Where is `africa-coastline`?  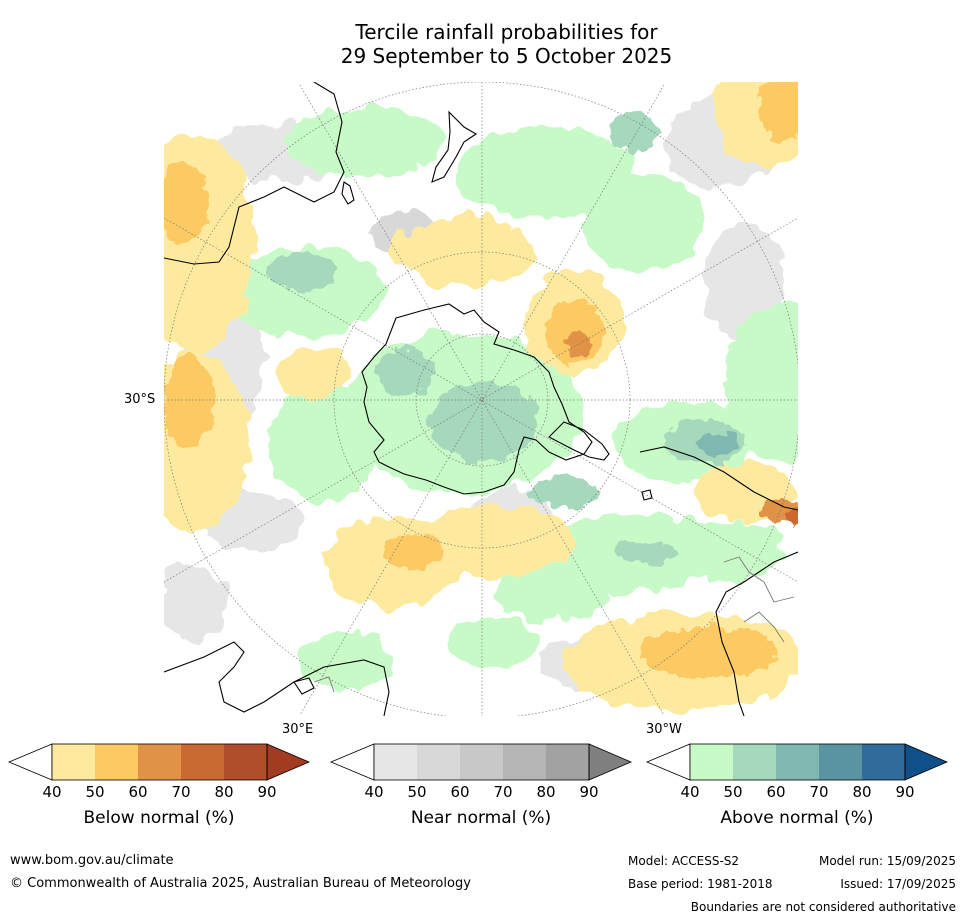
africa-coastline is located at coordinates (254, 173).